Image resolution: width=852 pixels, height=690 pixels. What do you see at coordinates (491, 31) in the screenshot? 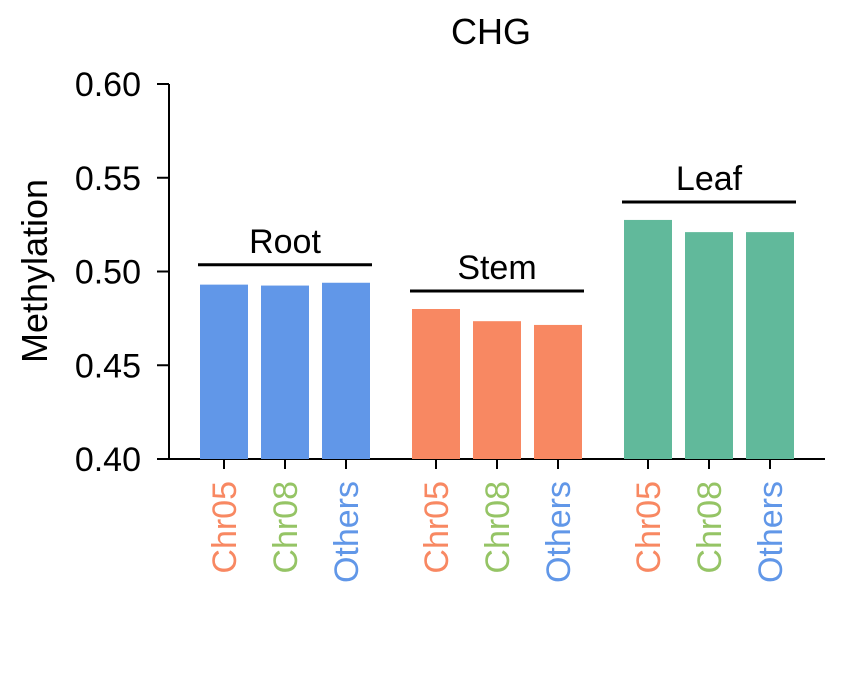
I see `chart-title: CHG` at bounding box center [491, 31].